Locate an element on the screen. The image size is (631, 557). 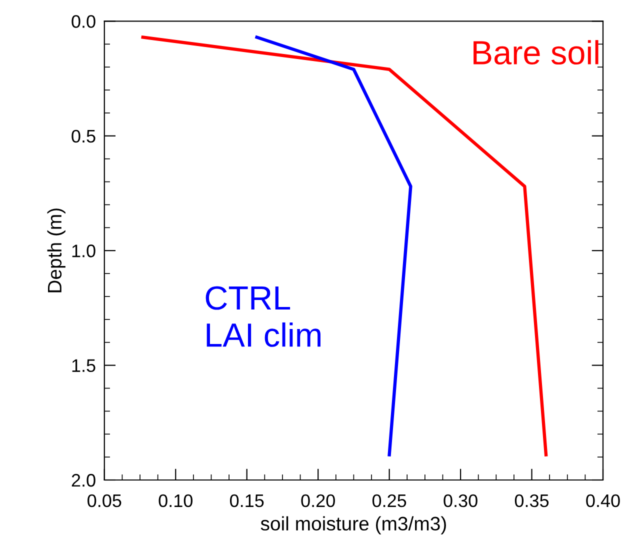
x-tick-label: 0.05 is located at coordinates (105, 501).